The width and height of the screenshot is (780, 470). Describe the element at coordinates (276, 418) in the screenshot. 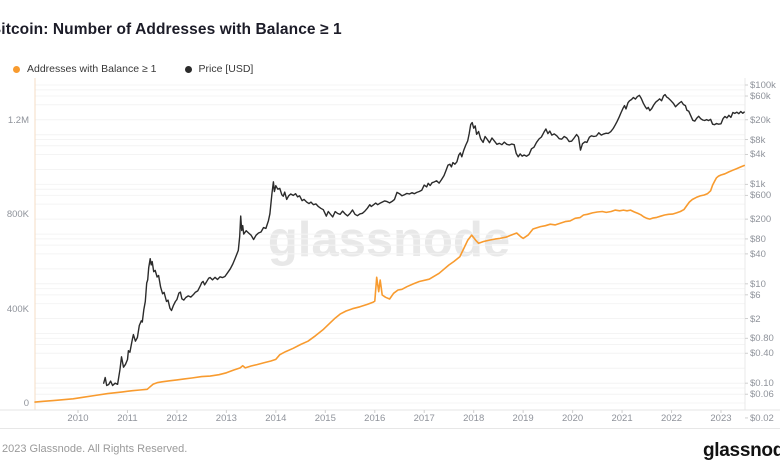

I see `x-axis-year-label: 2014` at that location.